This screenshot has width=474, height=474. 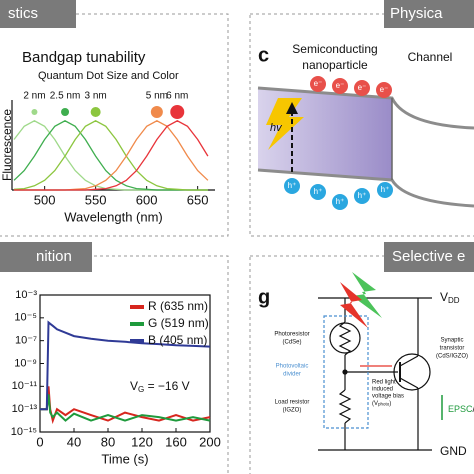 What do you see at coordinates (96, 199) in the screenshot?
I see `x-tick-label: 550` at bounding box center [96, 199].